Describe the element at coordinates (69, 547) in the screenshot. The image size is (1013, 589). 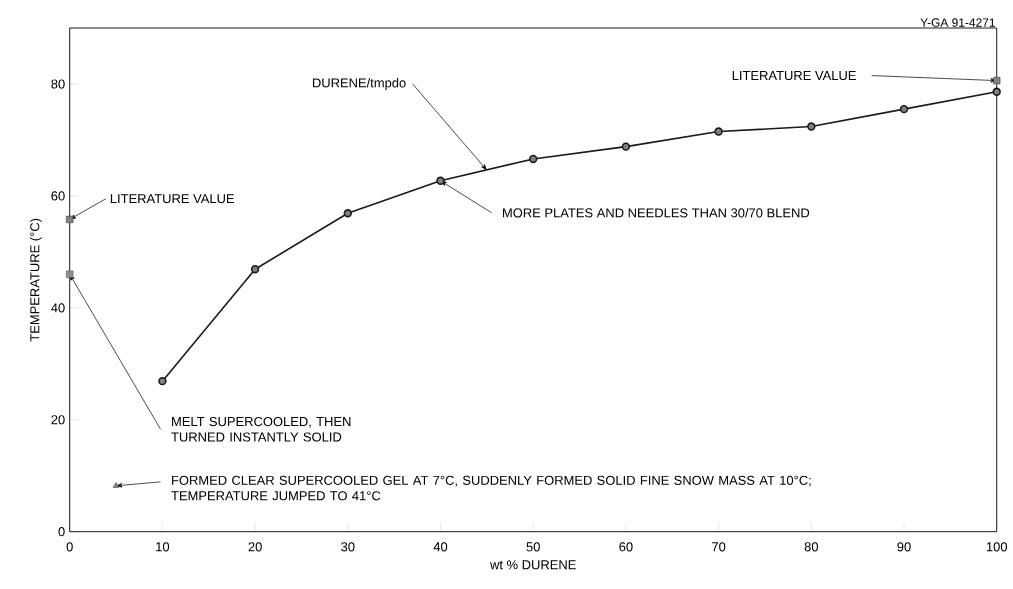
I see `x-tick-label: 0` at that location.